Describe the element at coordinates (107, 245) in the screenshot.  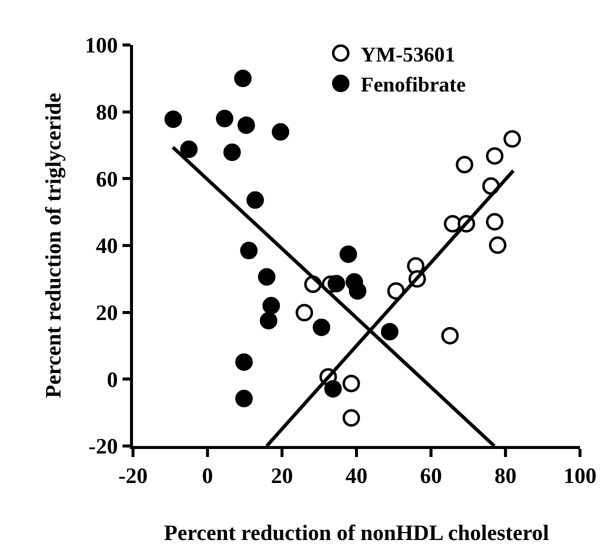
I see `y-tick-label: 40` at that location.